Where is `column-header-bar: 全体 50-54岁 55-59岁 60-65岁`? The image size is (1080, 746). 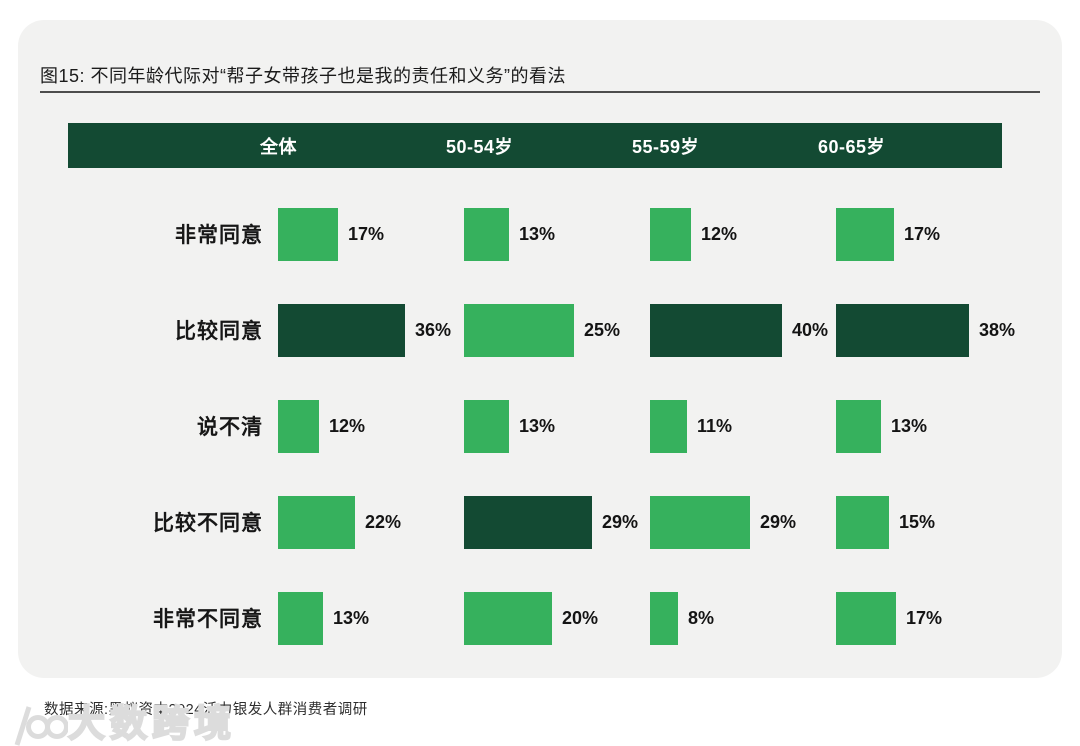 column-header-bar: 全体 50-54岁 55-59岁 60-65岁 is located at coordinates (535, 145).